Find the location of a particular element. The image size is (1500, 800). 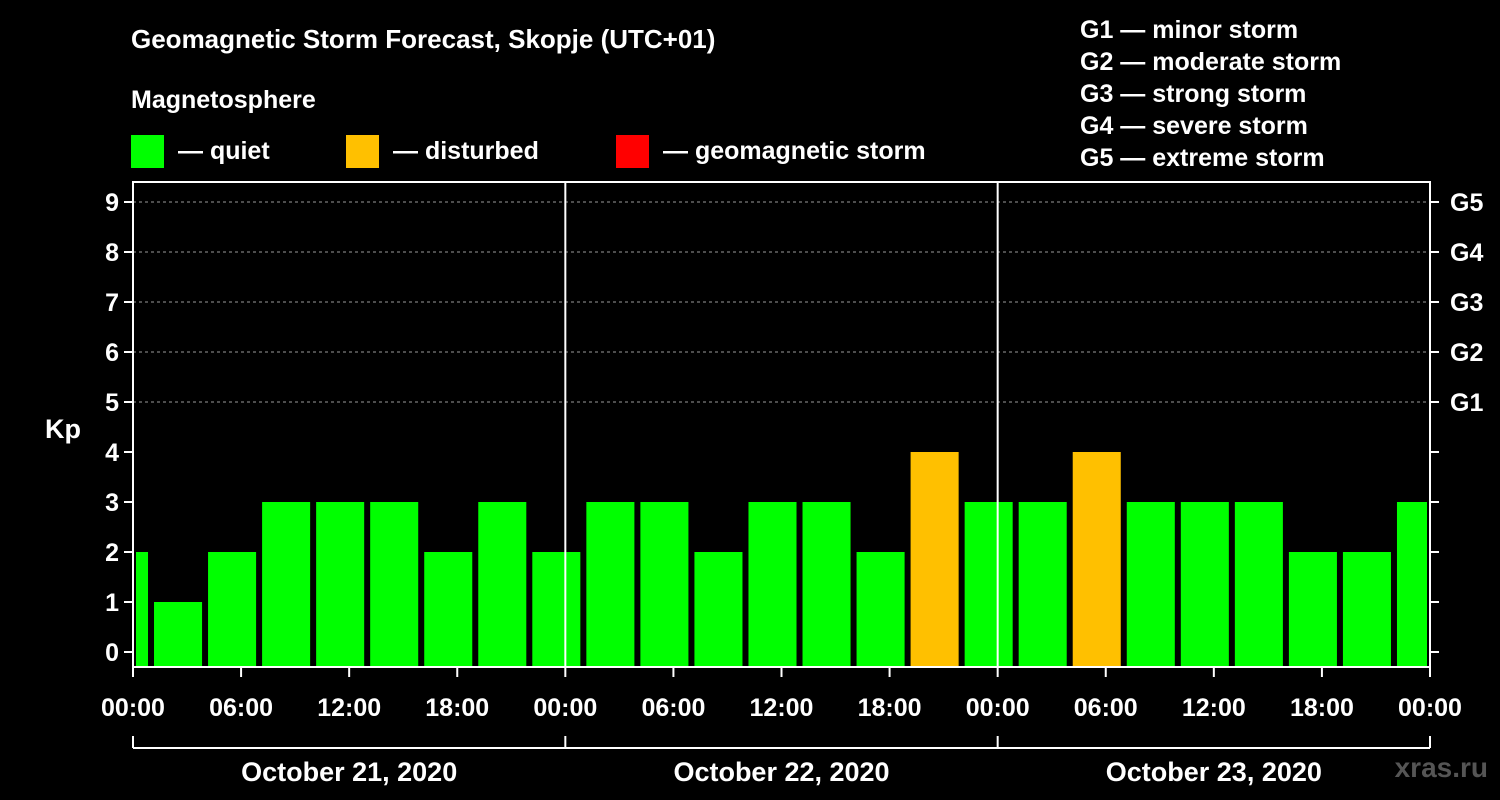

watermark: xras.ru is located at coordinates (1441, 767).